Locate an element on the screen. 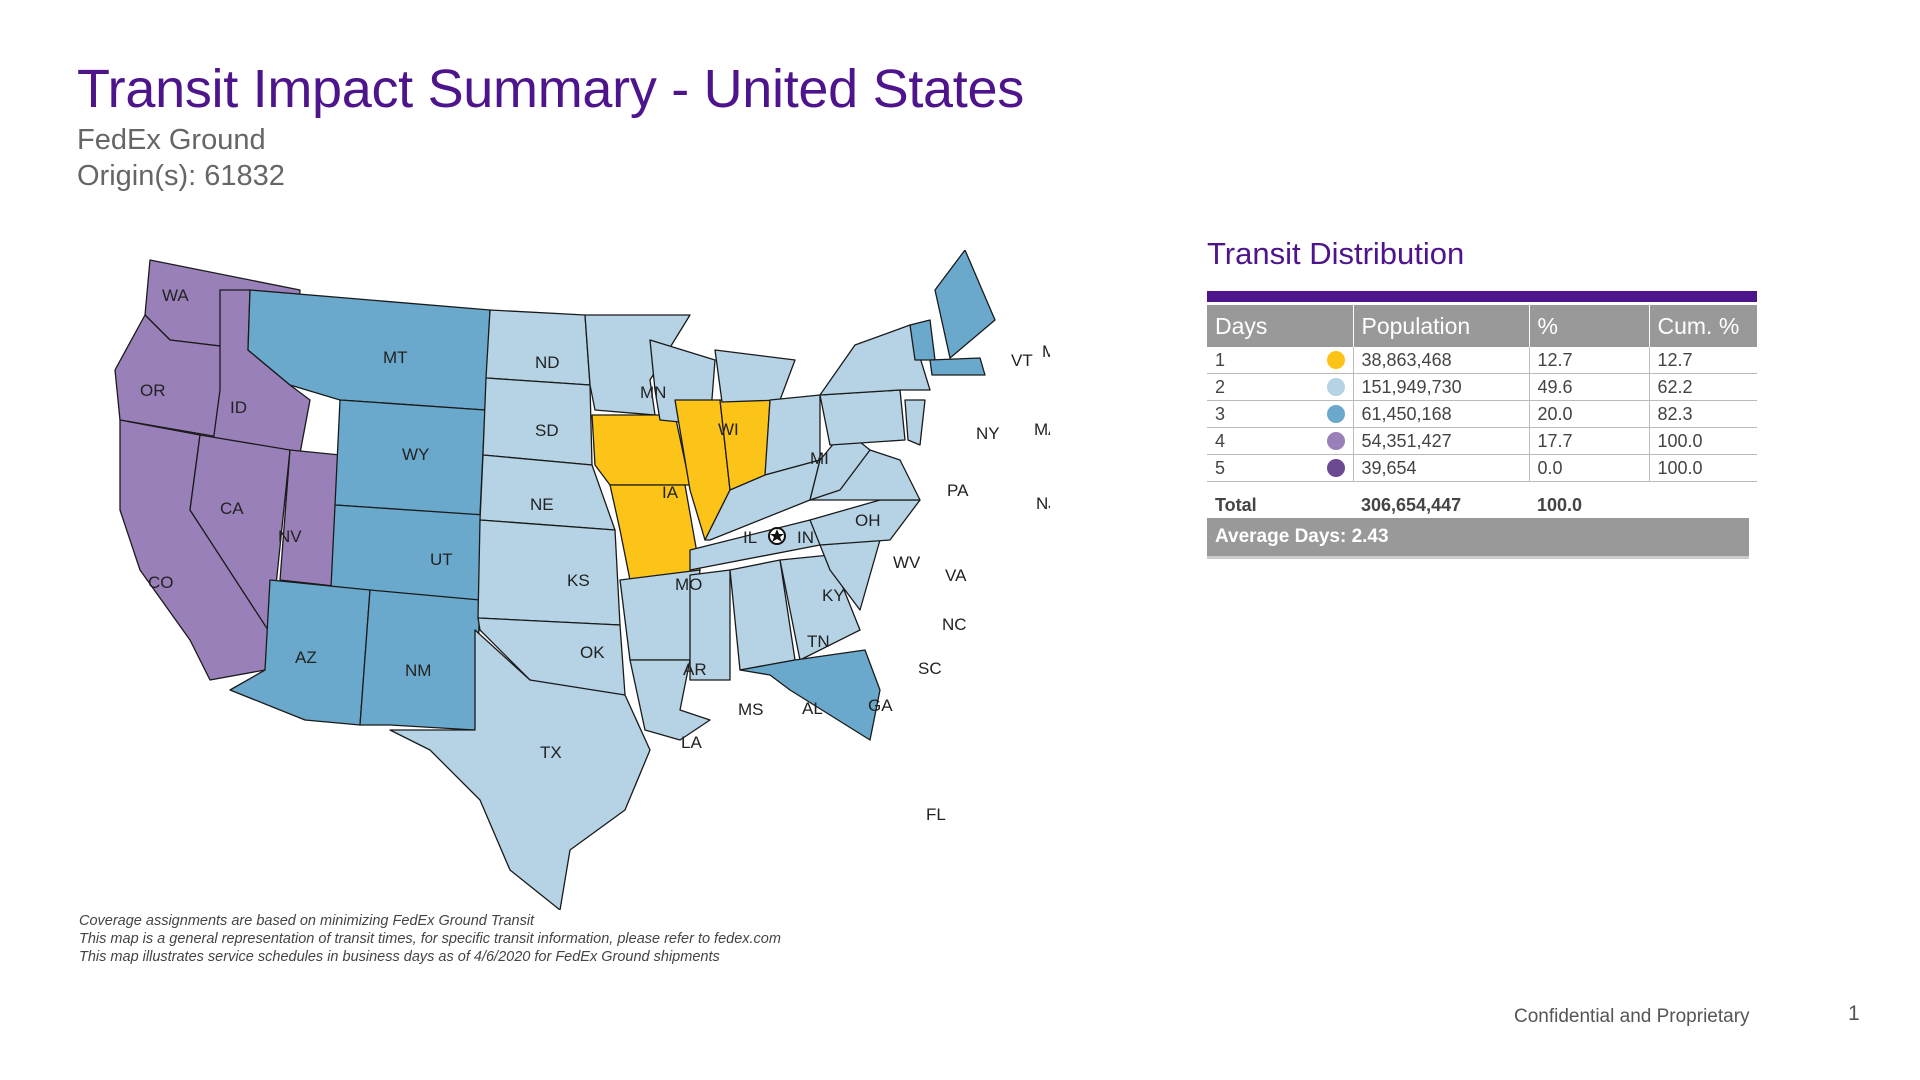  state-label: MN is located at coordinates (653, 392).